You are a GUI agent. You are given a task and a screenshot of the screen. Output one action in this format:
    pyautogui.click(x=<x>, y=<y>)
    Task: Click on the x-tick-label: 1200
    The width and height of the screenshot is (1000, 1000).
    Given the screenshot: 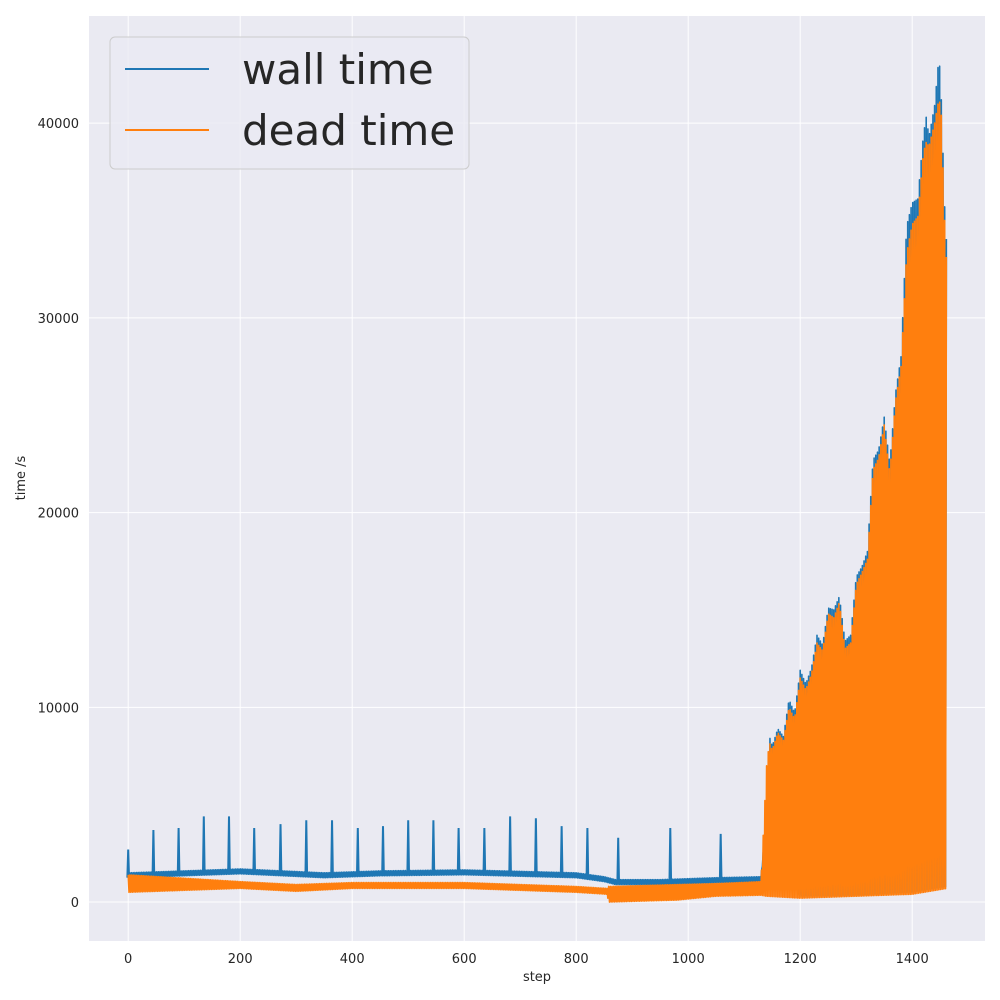 What is the action you would take?
    pyautogui.click(x=800, y=959)
    